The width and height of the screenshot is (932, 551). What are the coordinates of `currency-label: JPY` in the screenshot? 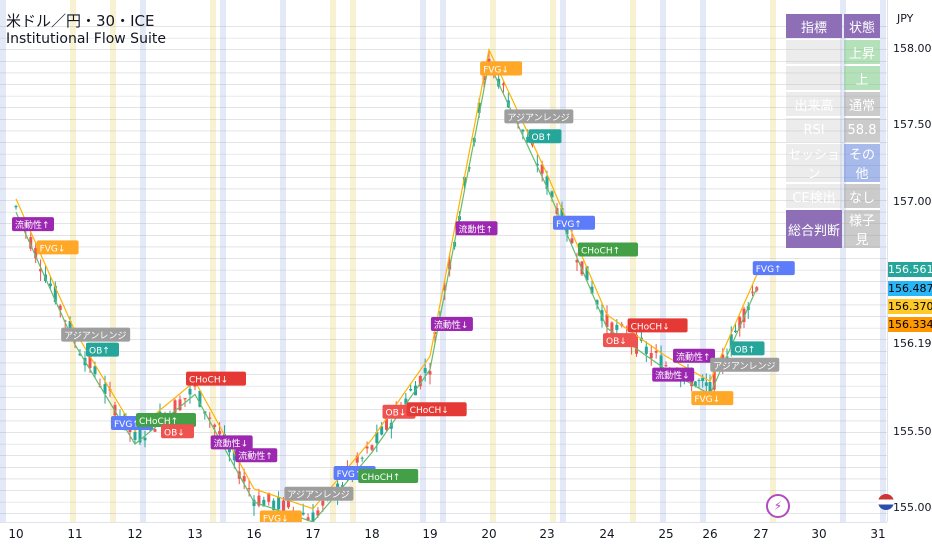 It's located at (905, 18).